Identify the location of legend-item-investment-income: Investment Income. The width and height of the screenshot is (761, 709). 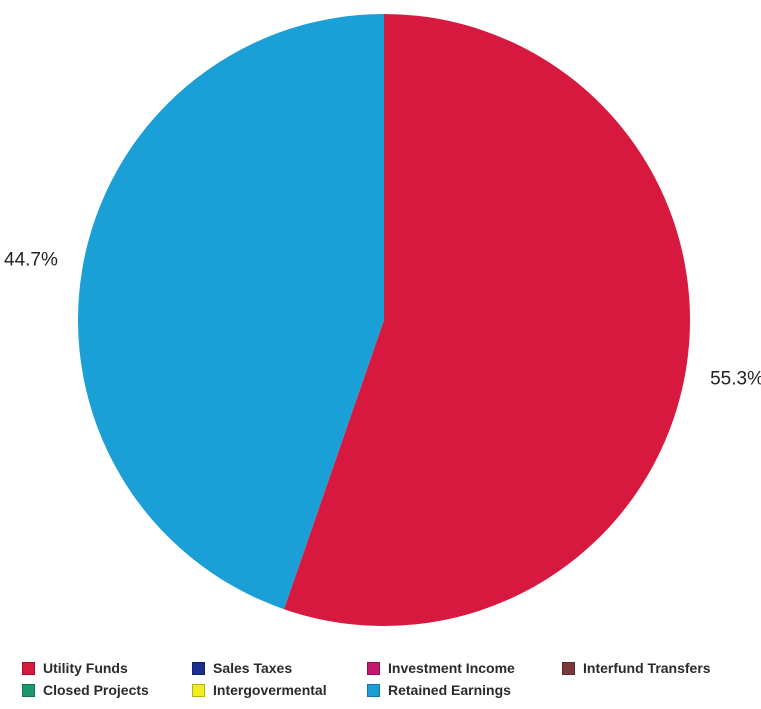
(464, 668).